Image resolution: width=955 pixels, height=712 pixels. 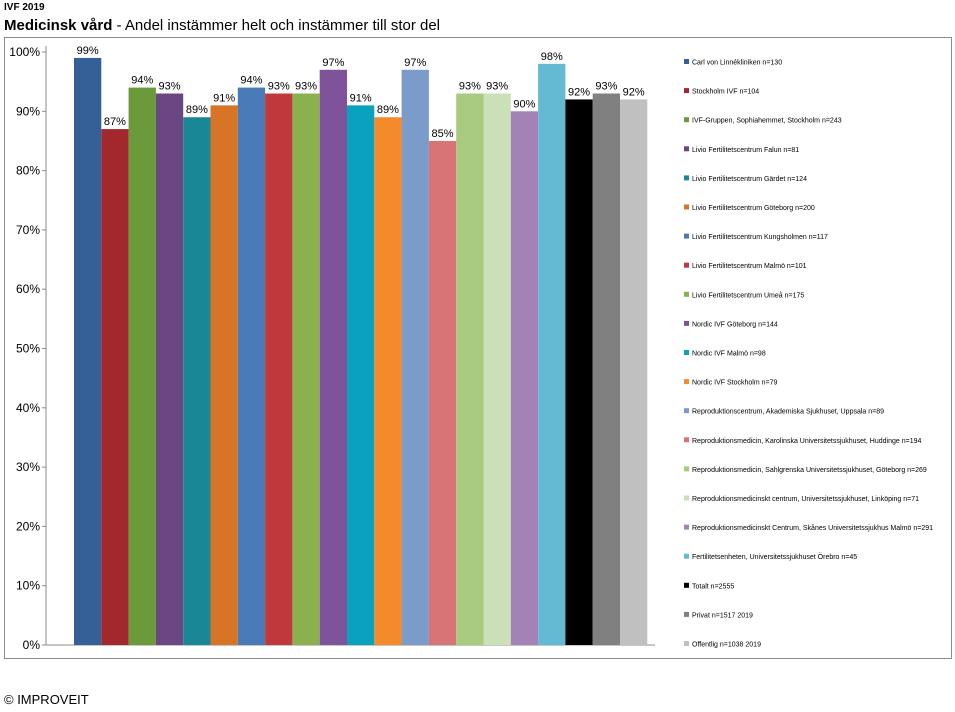 I want to click on bar-data-label: 99%, so click(x=88, y=51).